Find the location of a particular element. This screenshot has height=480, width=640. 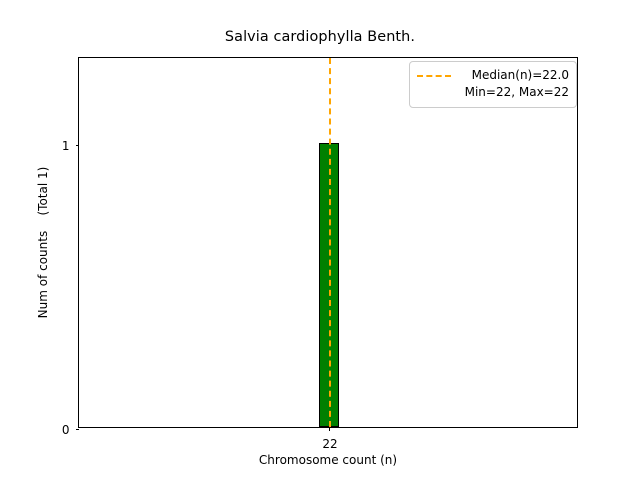

xtick-mark-22: 22 is located at coordinates (330, 439).